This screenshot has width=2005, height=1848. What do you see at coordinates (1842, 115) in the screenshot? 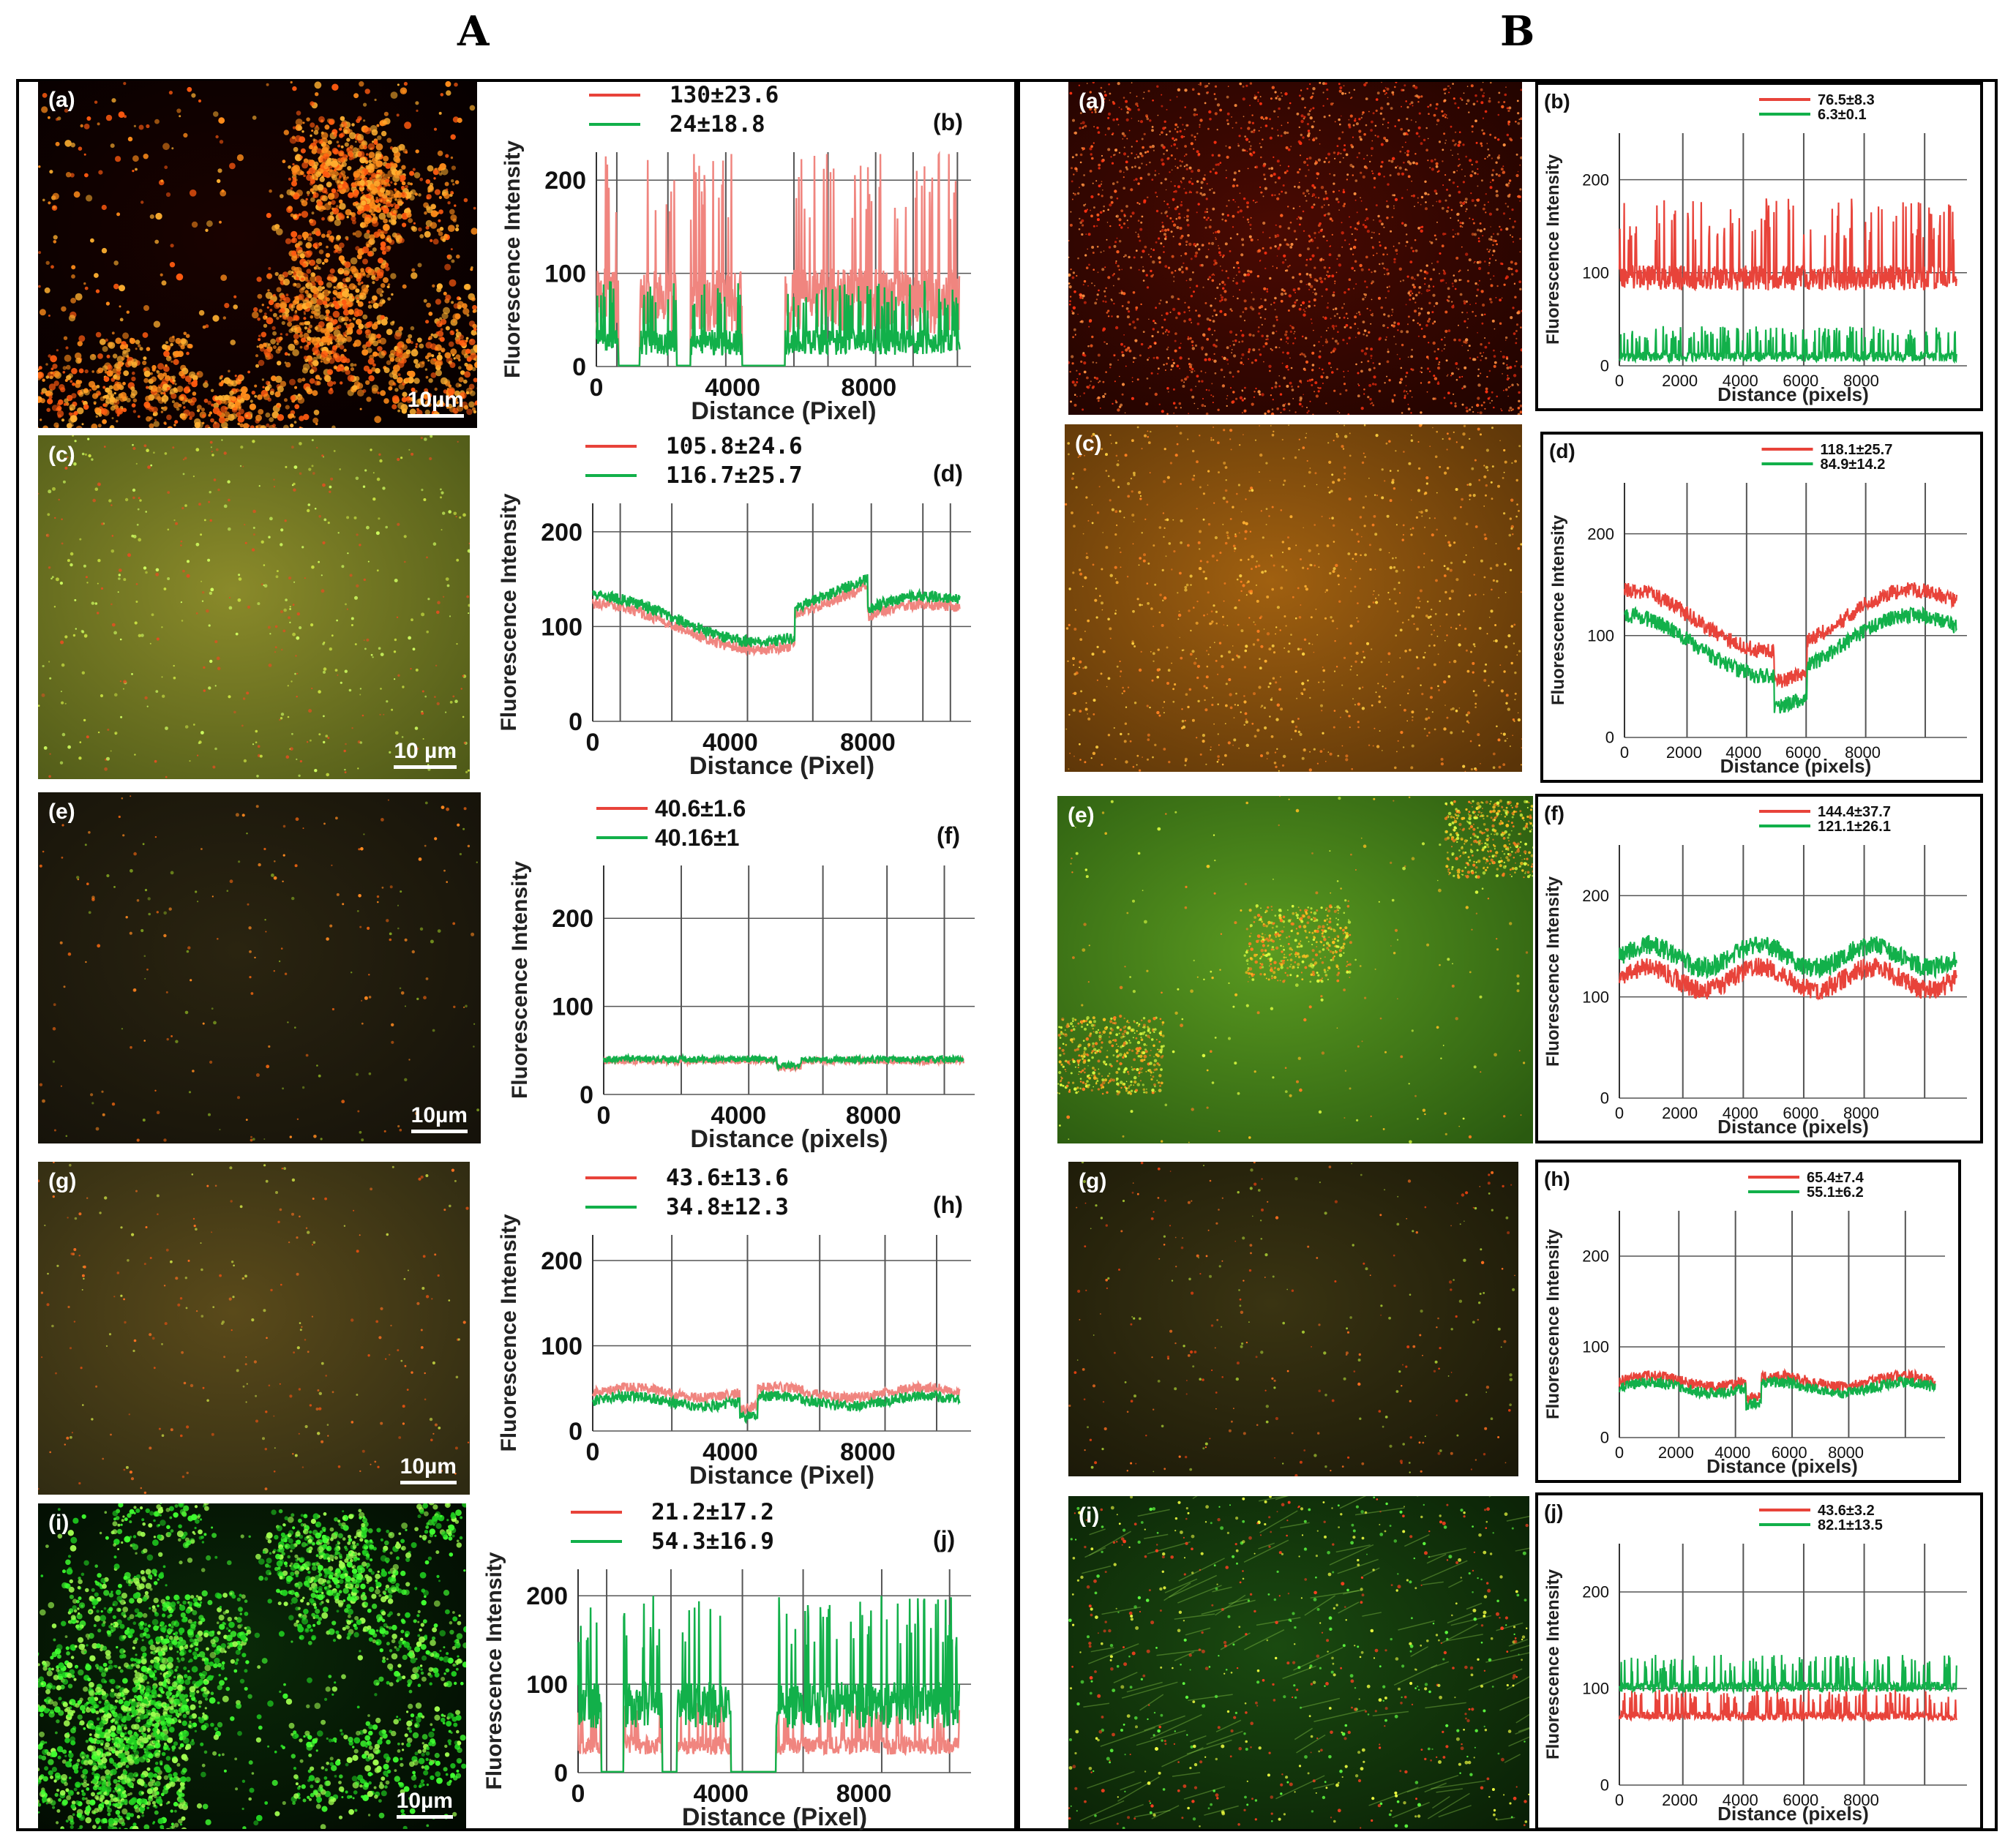
I see `legend-label-green: 6.3±0.1` at bounding box center [1842, 115].